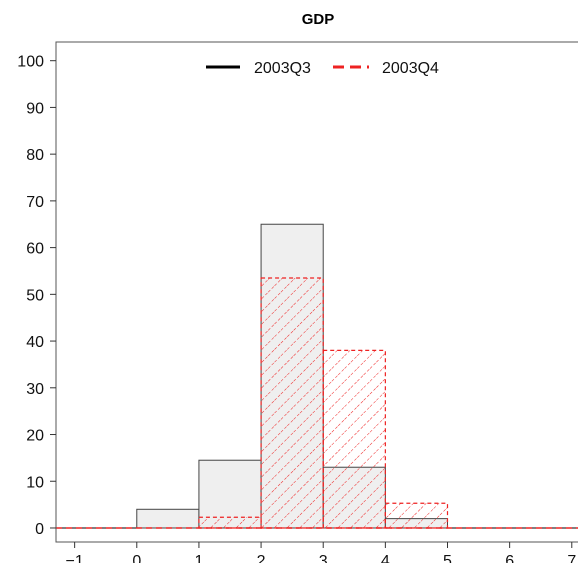 Image resolution: width=580 pixels, height=563 pixels. Describe the element at coordinates (35, 342) in the screenshot. I see `y-tick-label: 40` at that location.